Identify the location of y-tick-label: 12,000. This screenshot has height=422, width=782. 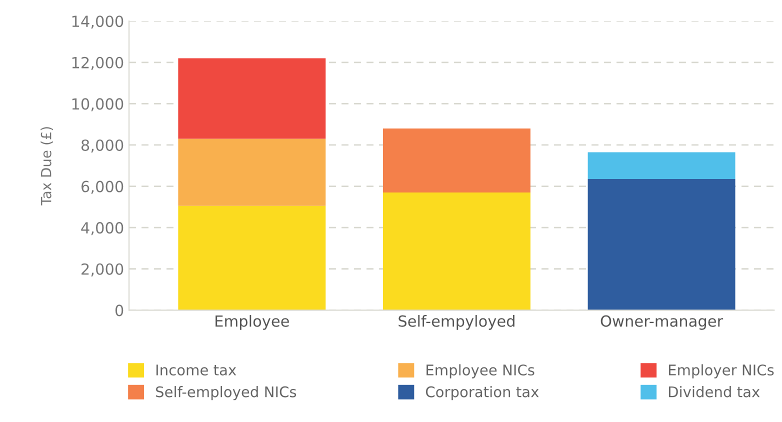
(98, 63).